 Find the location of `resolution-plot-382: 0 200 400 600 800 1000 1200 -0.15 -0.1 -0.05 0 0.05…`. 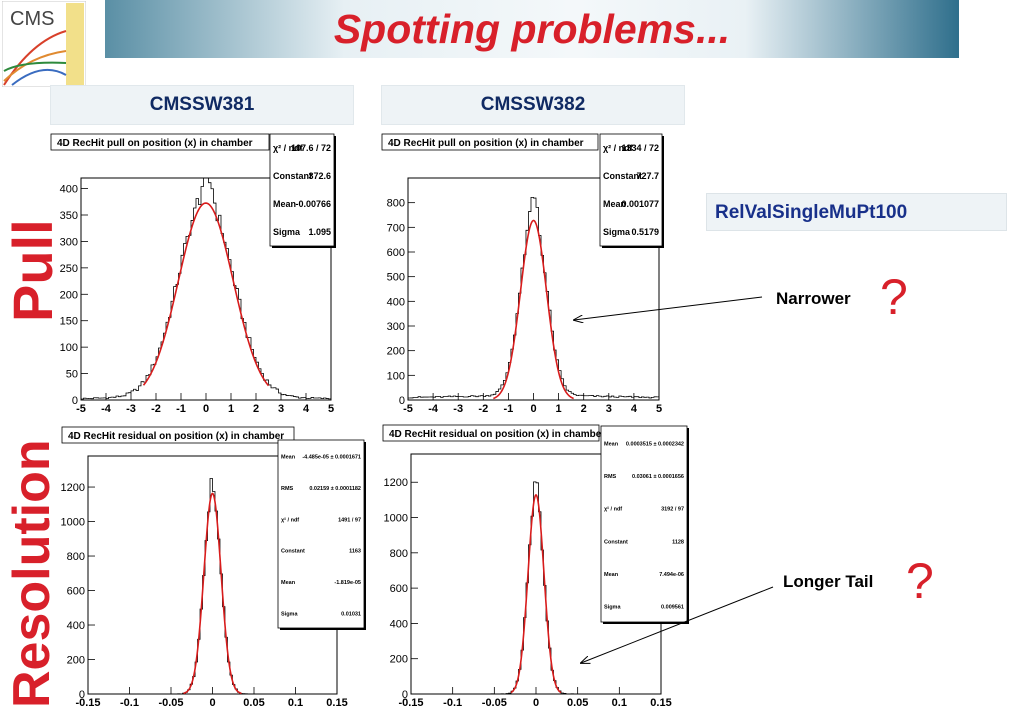

resolution-plot-382: 0 200 400 600 800 1000 1200 -0.15 -0.1 -0.05 0 0.05… is located at coordinates (535, 566).